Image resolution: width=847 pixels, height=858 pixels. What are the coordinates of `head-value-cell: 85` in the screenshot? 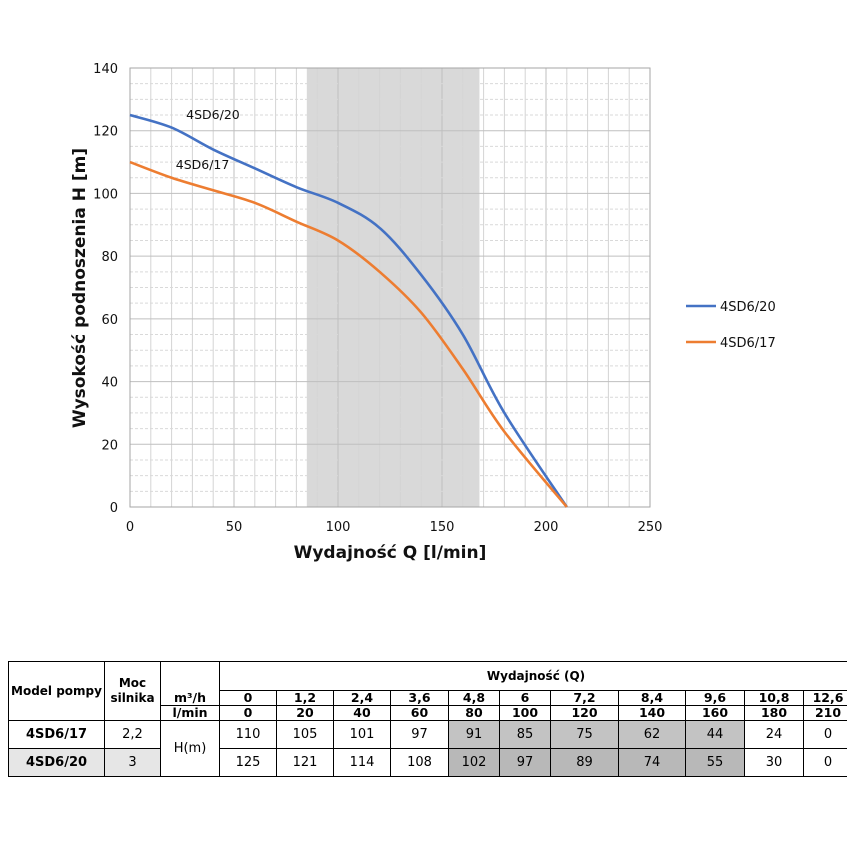 It's located at (525, 734).